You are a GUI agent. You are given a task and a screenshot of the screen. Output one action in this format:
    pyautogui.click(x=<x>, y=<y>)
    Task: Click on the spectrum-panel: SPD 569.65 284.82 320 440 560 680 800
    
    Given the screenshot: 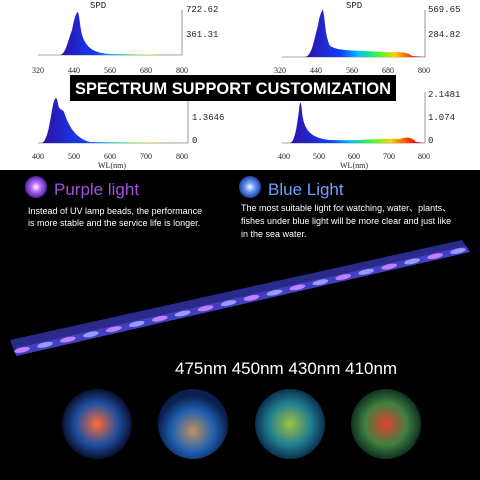 What is the action you would take?
    pyautogui.click(x=367, y=38)
    